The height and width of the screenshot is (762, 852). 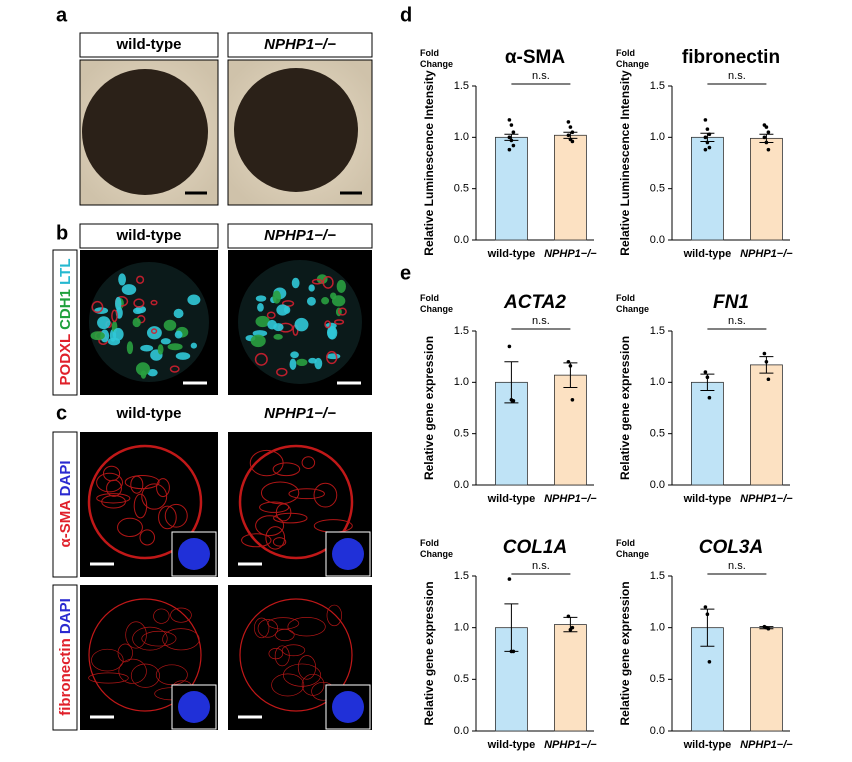 What do you see at coordinates (766, 365) in the screenshot?
I see `error-bar` at bounding box center [766, 365].